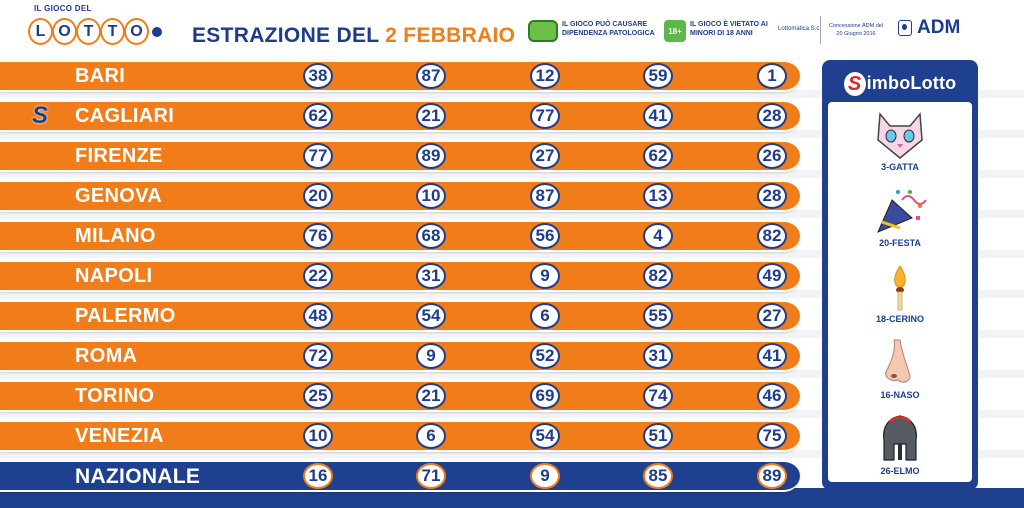  What do you see at coordinates (400, 316) in the screenshot?
I see `draw-row-palermo: PALERMO 48 54 6 55 27` at bounding box center [400, 316].